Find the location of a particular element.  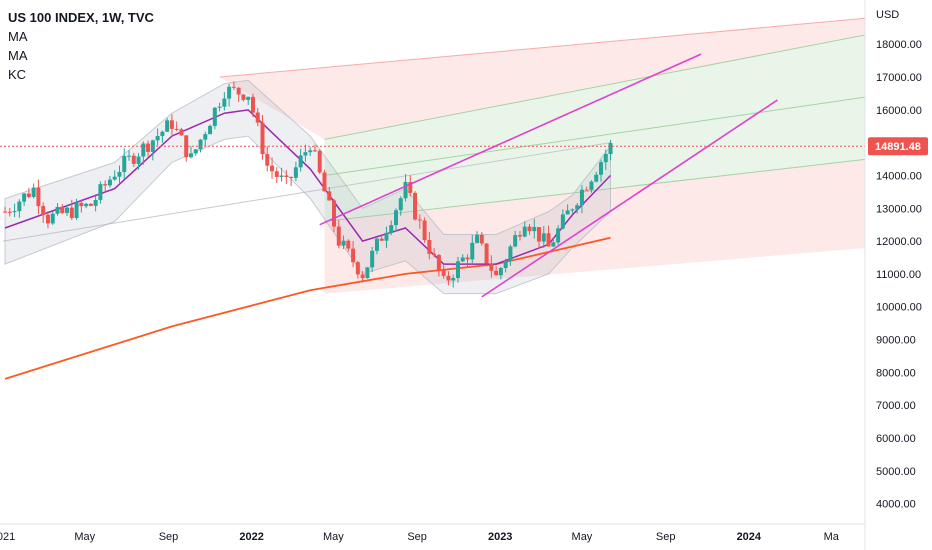

chart-title: US 100 INDEX, 1W, TVC is located at coordinates (81, 17).